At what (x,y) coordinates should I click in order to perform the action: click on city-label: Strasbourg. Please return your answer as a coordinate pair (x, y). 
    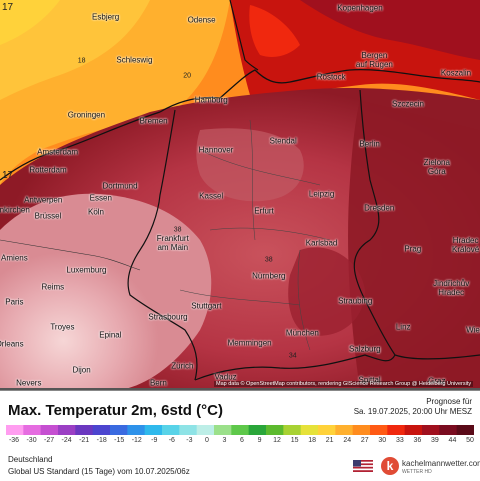
    Looking at the image, I should click on (168, 317).